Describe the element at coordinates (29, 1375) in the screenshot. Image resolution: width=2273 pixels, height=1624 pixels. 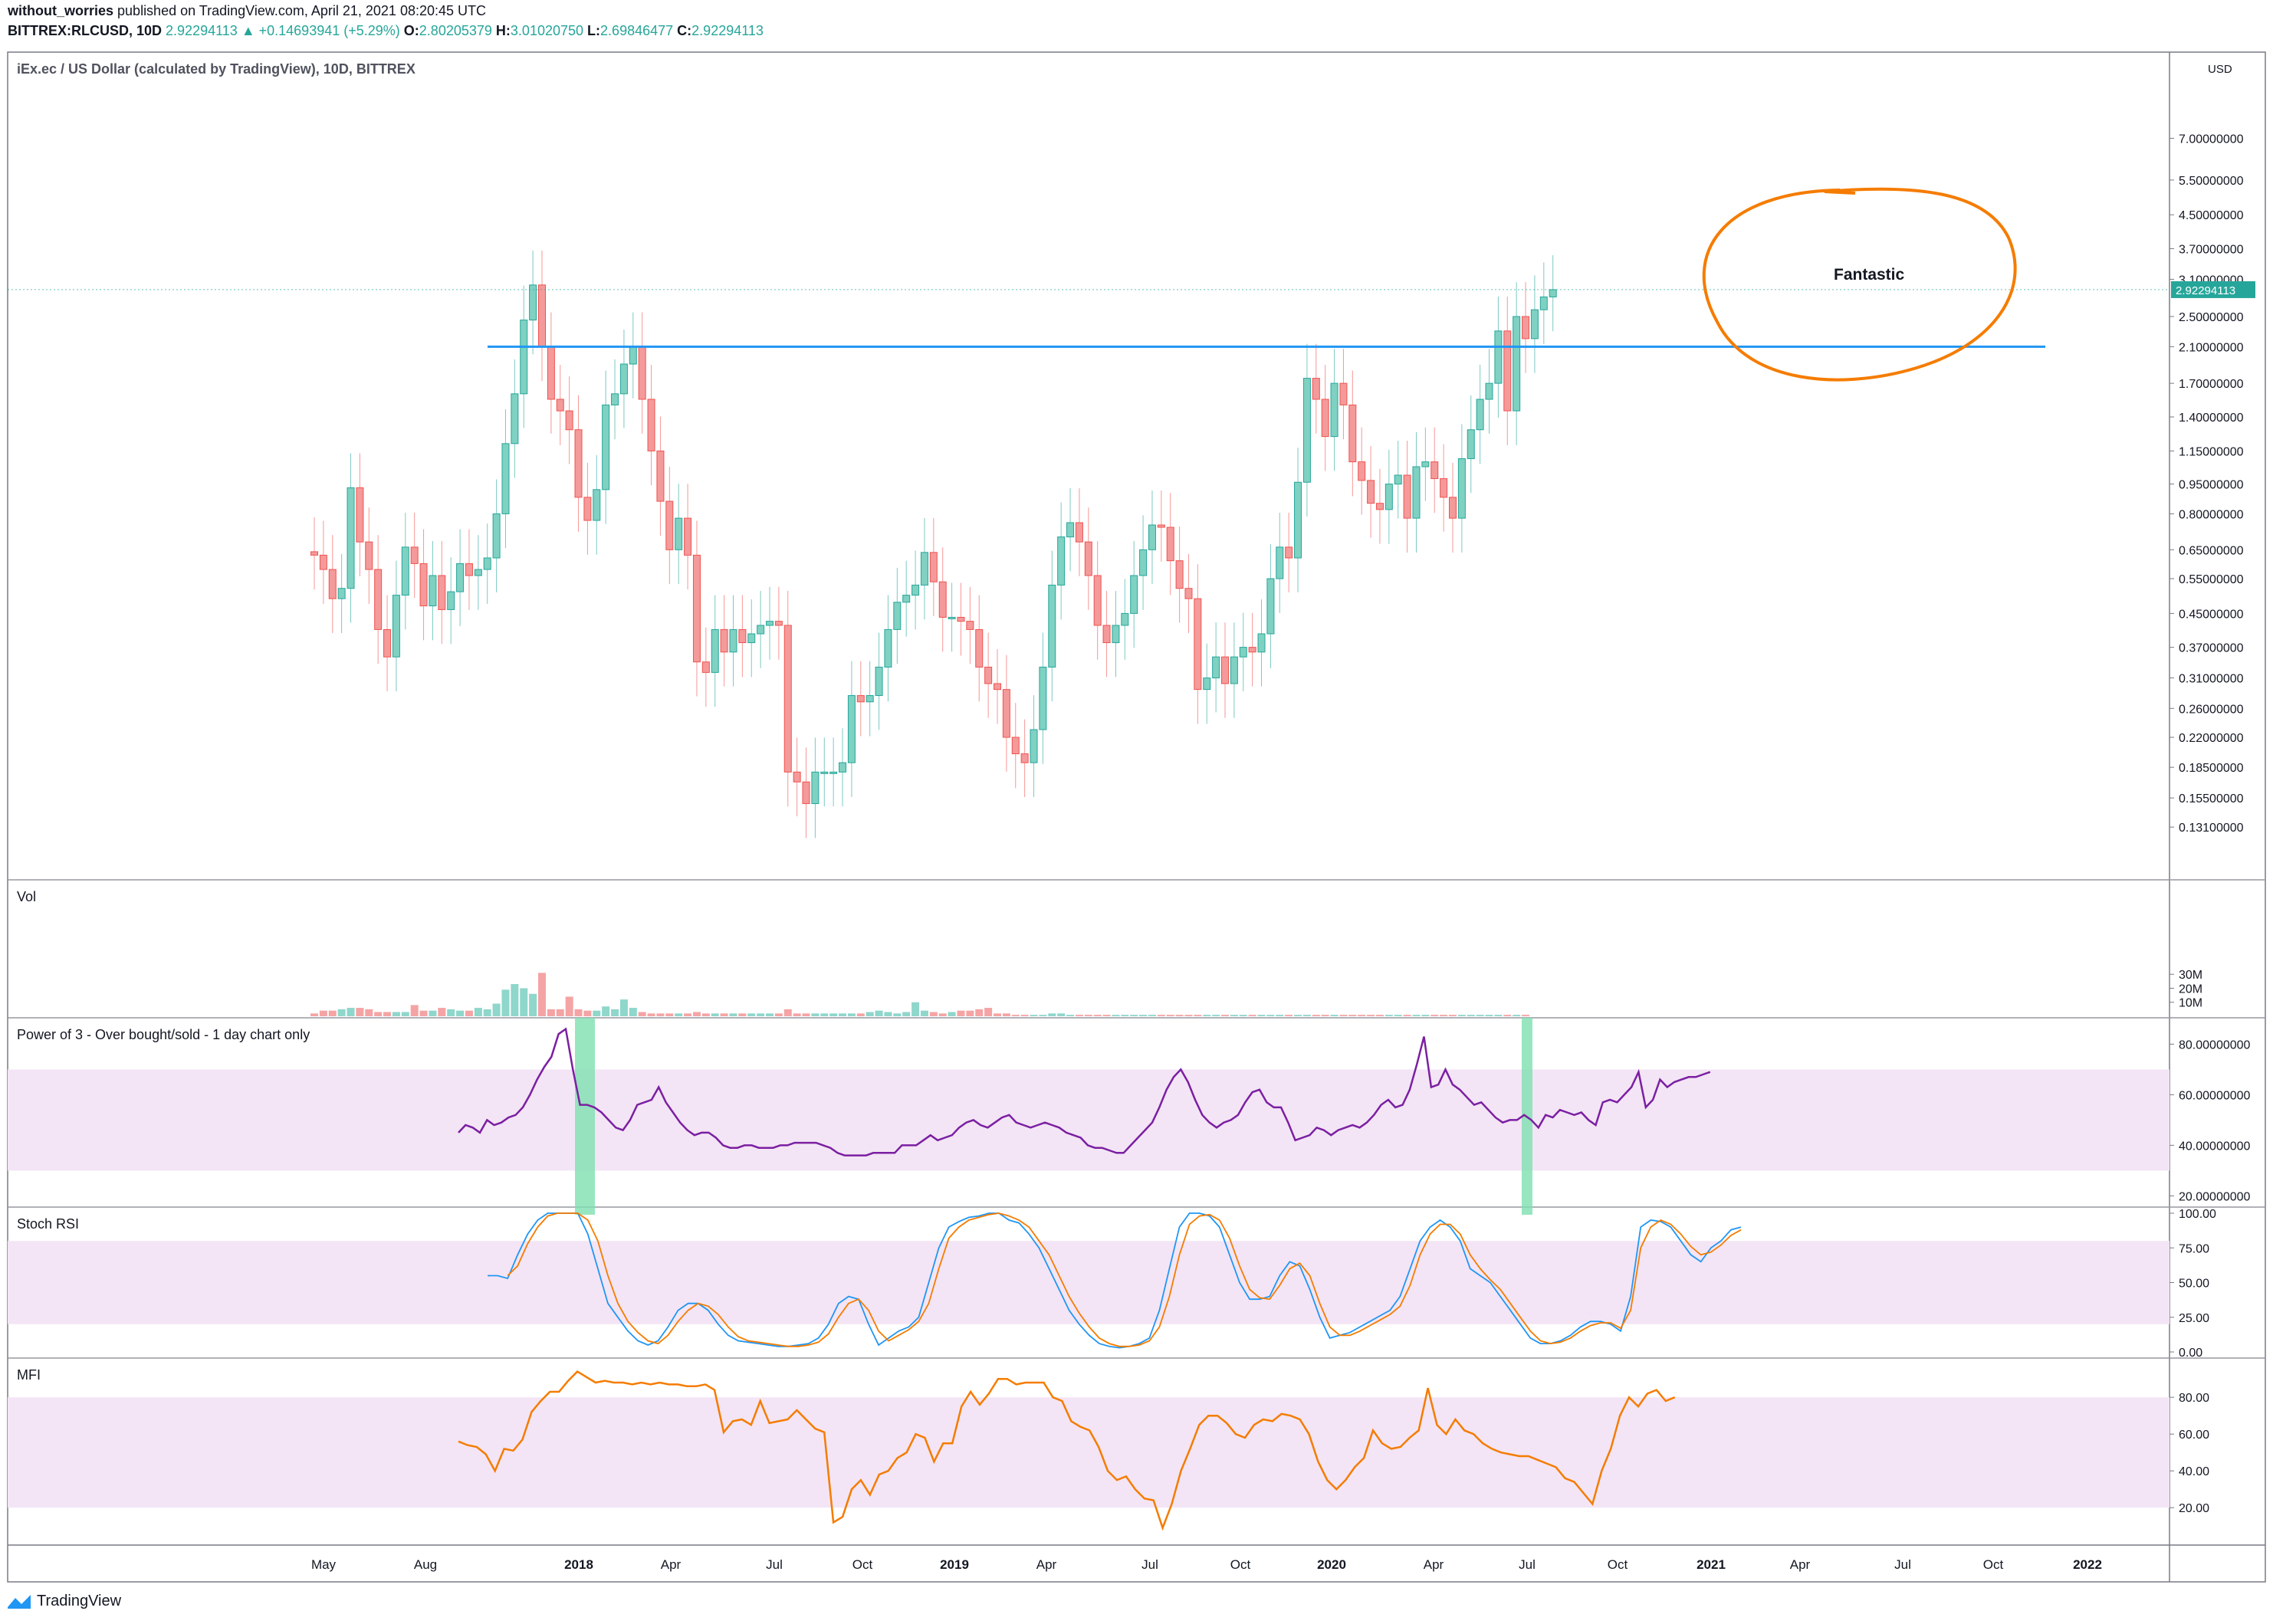
I see `mfi-title: MFI` at that location.